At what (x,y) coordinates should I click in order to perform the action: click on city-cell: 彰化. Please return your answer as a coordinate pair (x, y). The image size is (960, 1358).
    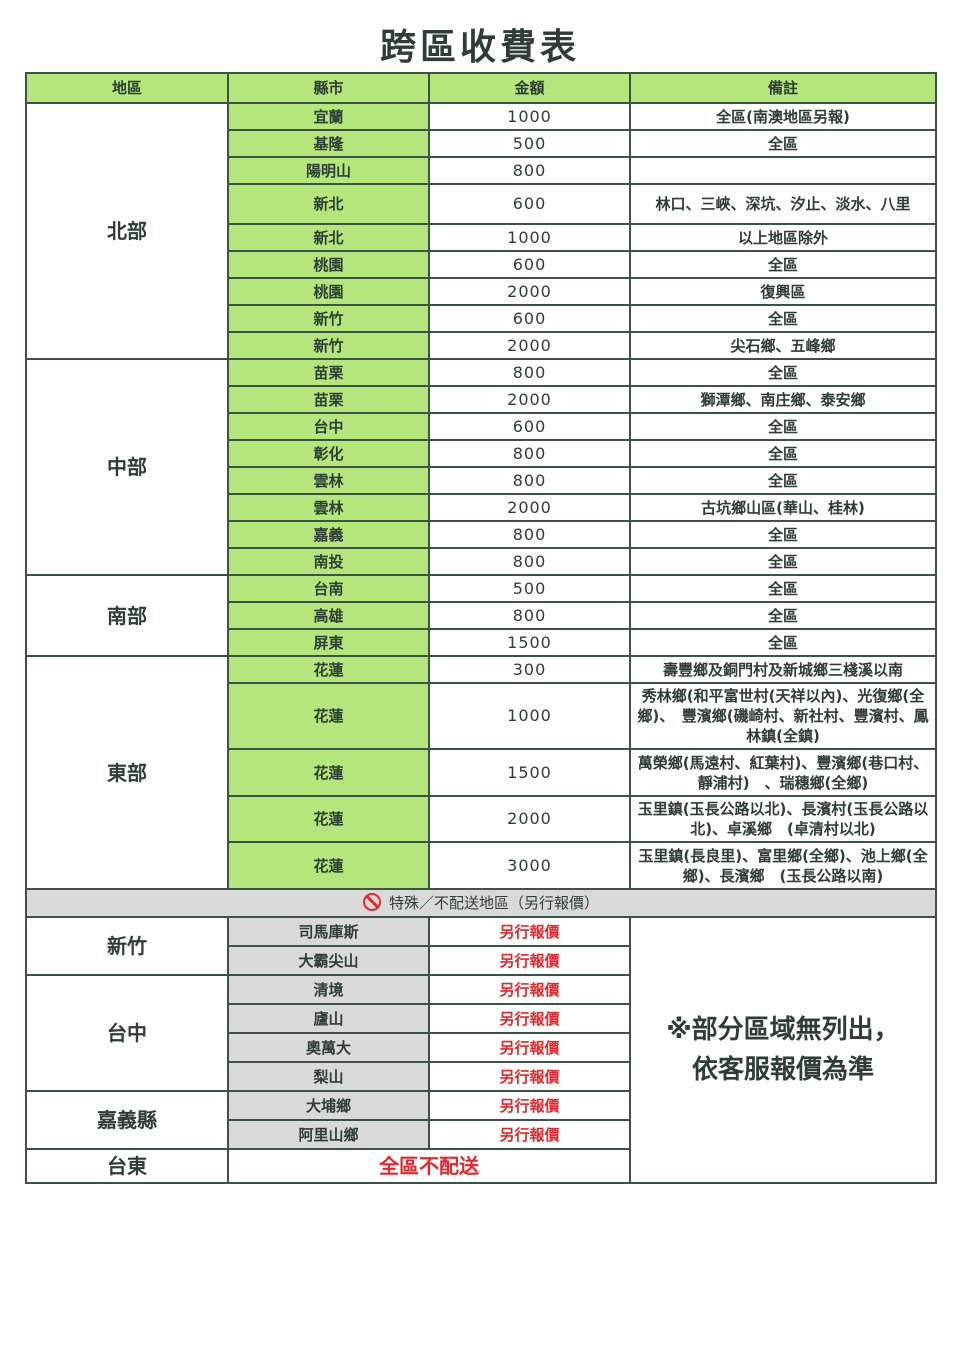
    Looking at the image, I should click on (328, 453).